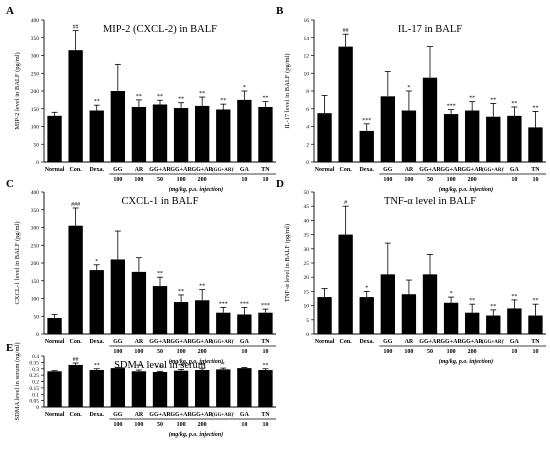  What do you see at coordinates (35, 395) in the screenshot?
I see `y-tick-label: 0.1` at bounding box center [35, 395].